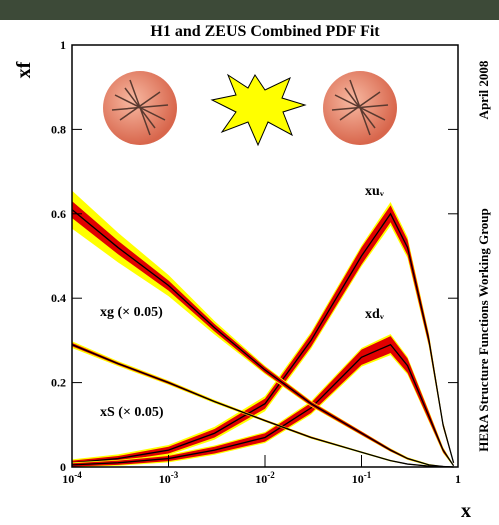 This screenshot has height=525, width=499. What do you see at coordinates (58, 383) in the screenshot?
I see `y-tick-label: 0.2` at bounding box center [58, 383].